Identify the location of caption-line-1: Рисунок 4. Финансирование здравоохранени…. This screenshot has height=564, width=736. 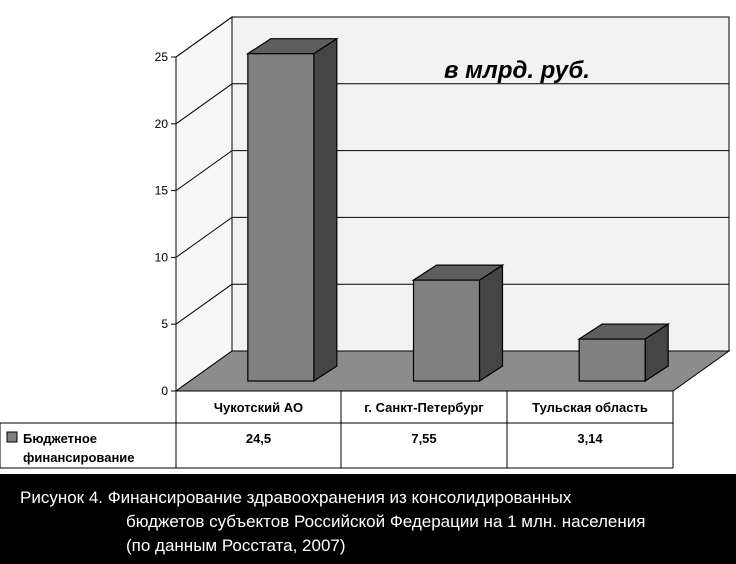
(296, 497).